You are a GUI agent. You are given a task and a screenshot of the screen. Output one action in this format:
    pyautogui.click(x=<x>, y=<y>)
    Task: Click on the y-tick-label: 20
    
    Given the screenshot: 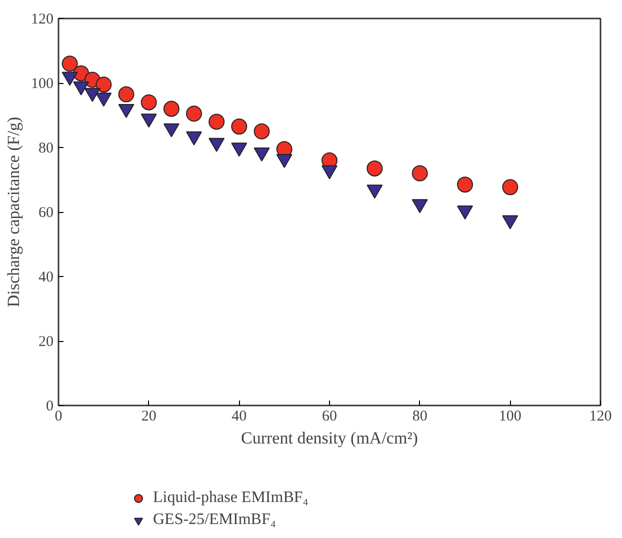 What is the action you would take?
    pyautogui.click(x=46, y=342)
    